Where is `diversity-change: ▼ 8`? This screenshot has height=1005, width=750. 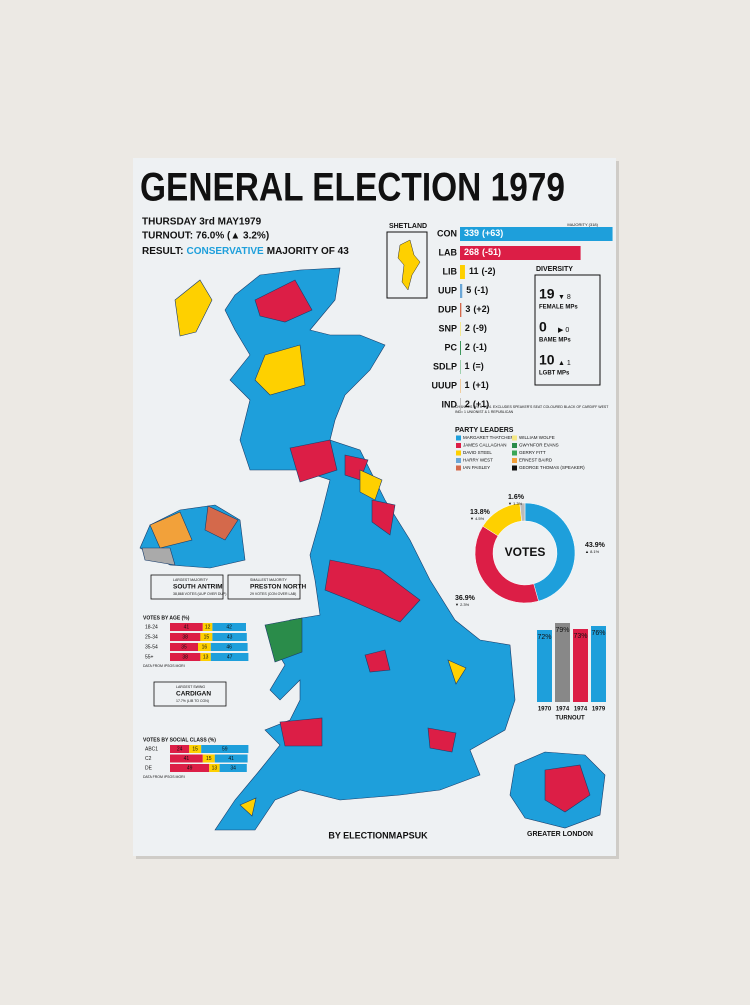 diversity-change: ▼ 8 is located at coordinates (564, 297).